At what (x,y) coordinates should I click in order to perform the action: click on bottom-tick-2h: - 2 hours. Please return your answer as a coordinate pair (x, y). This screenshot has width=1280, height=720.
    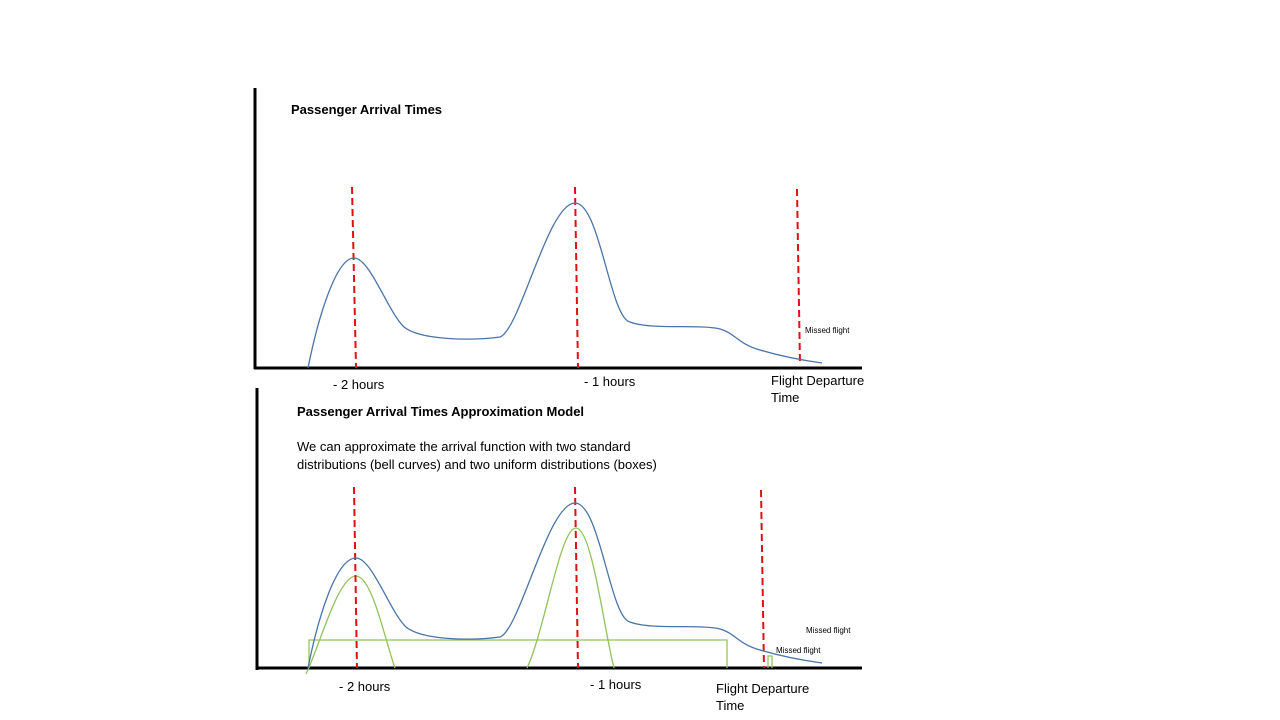
    Looking at the image, I should click on (365, 686).